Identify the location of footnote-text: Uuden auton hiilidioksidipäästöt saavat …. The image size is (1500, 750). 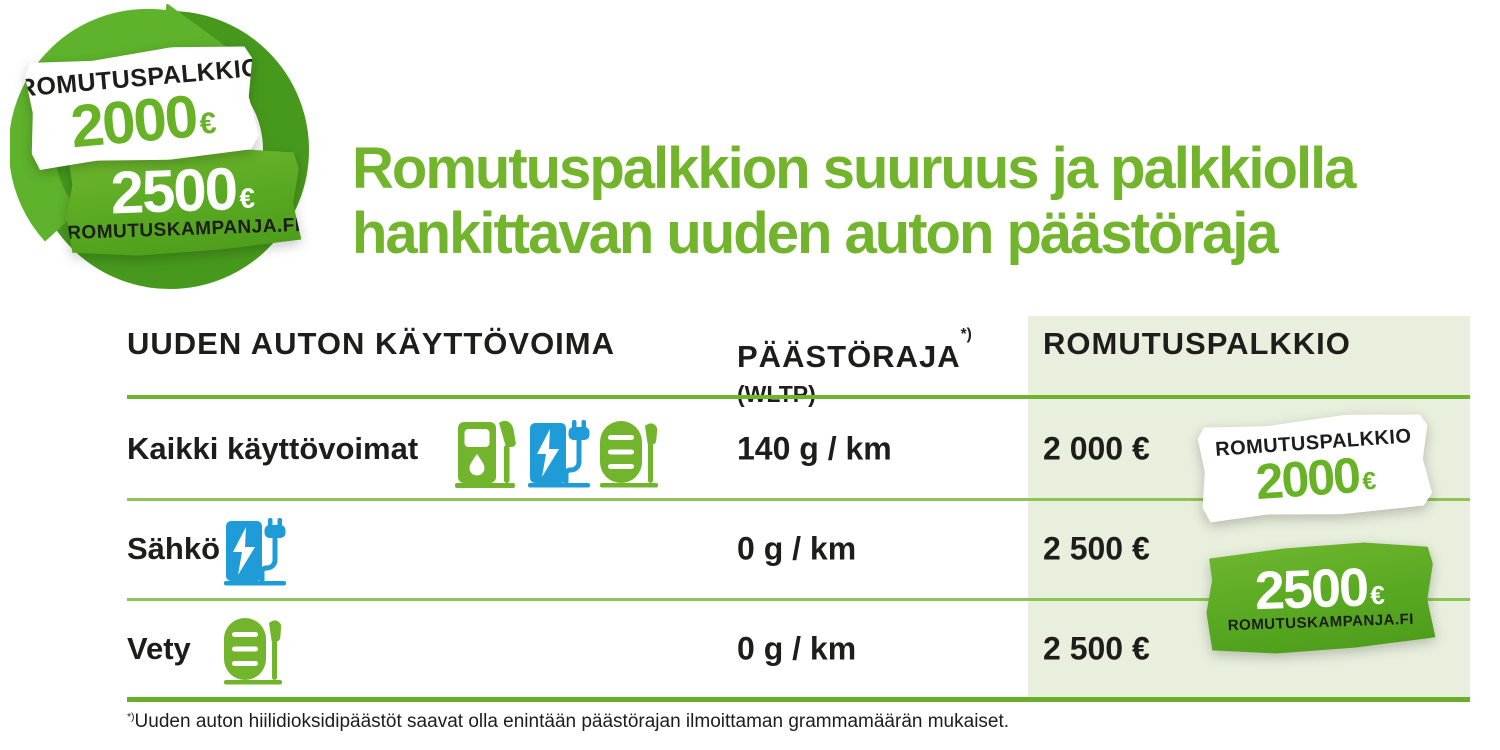
(572, 721).